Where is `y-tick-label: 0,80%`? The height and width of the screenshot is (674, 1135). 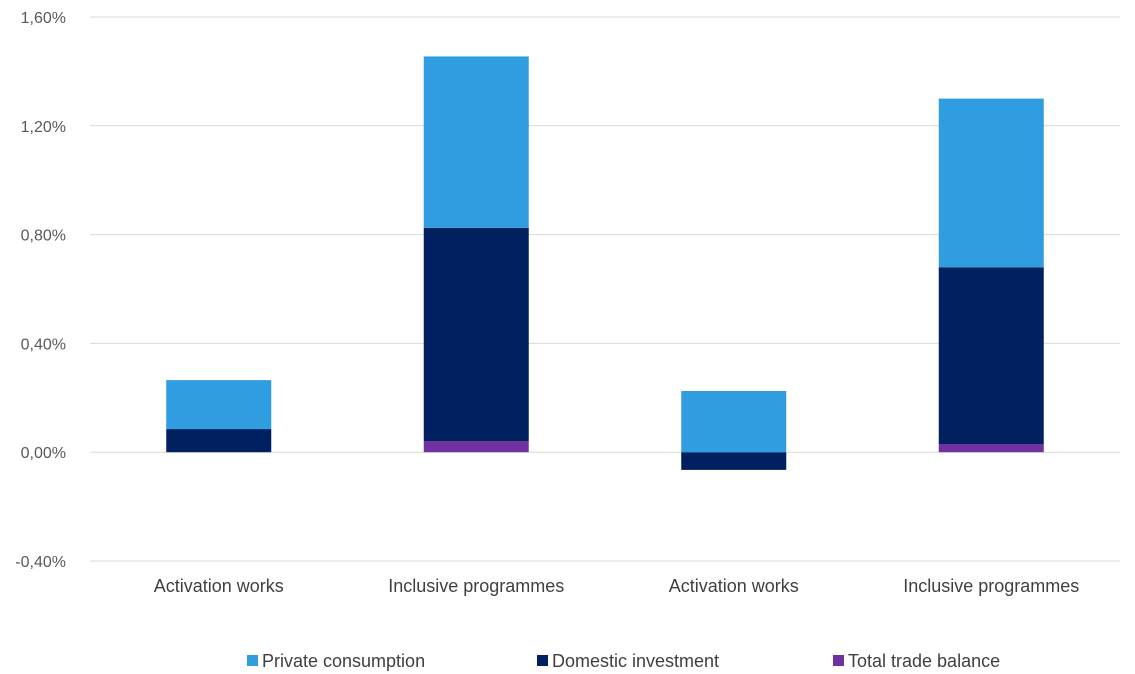
y-tick-label: 0,80% is located at coordinates (43, 236).